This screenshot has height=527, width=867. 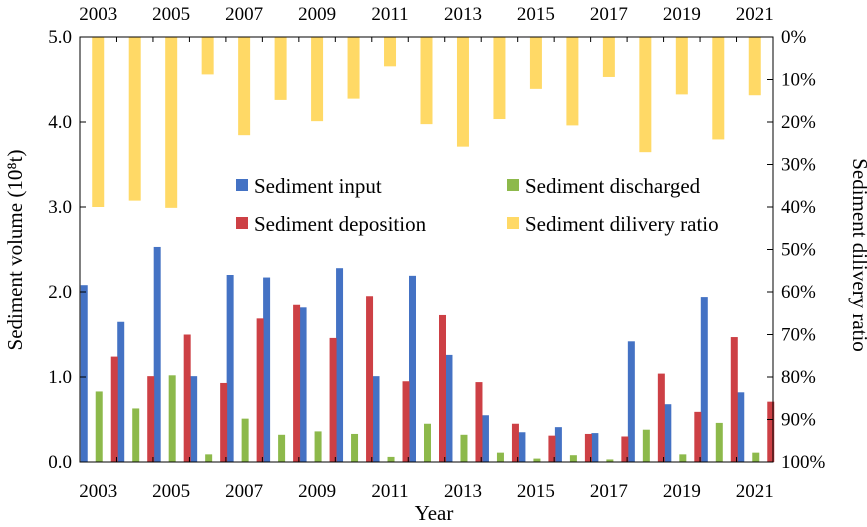 What do you see at coordinates (771, 431) in the screenshot?
I see `bar-deposition-2021` at bounding box center [771, 431].